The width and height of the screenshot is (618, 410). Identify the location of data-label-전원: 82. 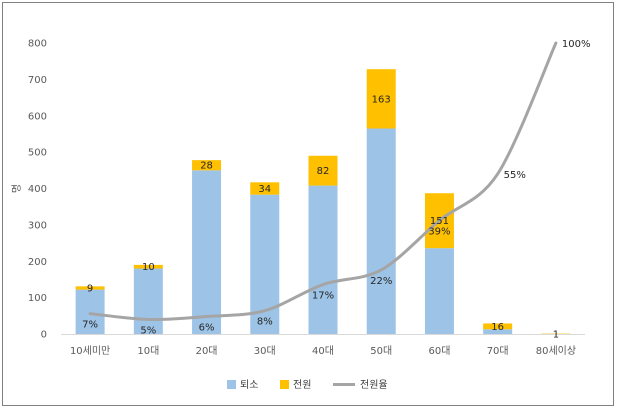
(323, 171).